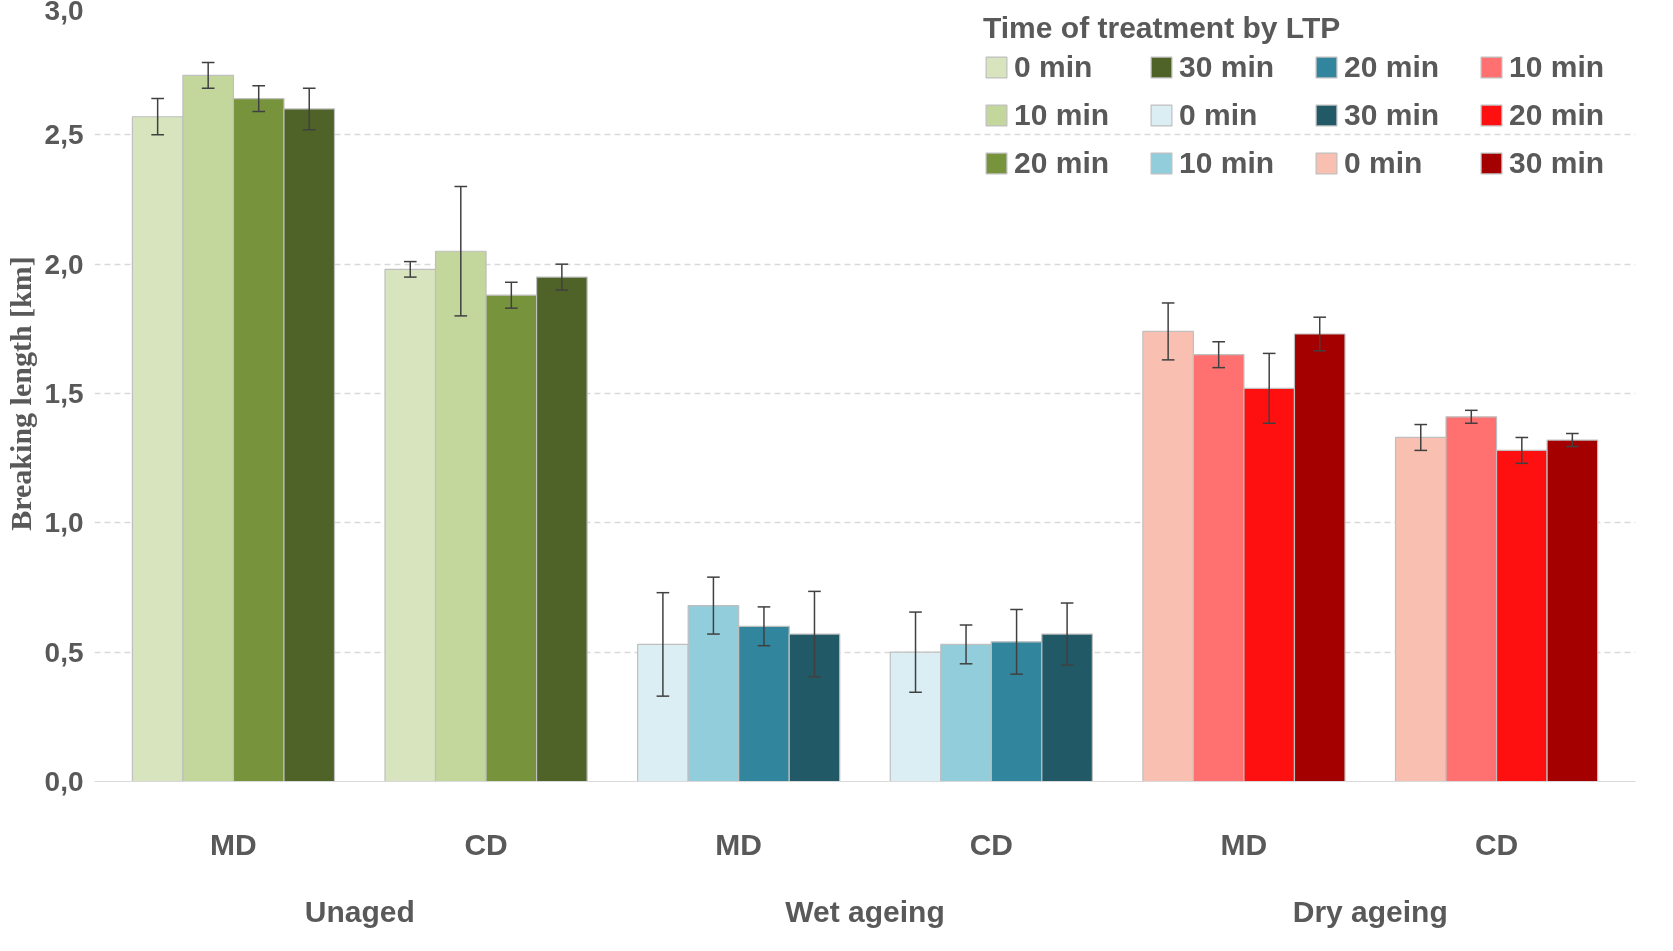 This screenshot has width=1673, height=951. What do you see at coordinates (865, 911) in the screenshot?
I see `text: Wet ageing` at bounding box center [865, 911].